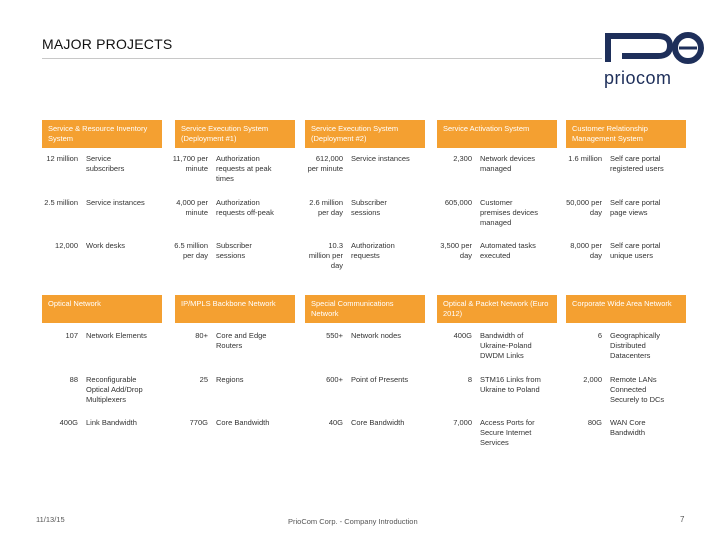 The image size is (720, 540). What do you see at coordinates (506, 345) in the screenshot?
I see `metric-label: Bandwidth of Ukraine-Poland DWDM Links` at bounding box center [506, 345].